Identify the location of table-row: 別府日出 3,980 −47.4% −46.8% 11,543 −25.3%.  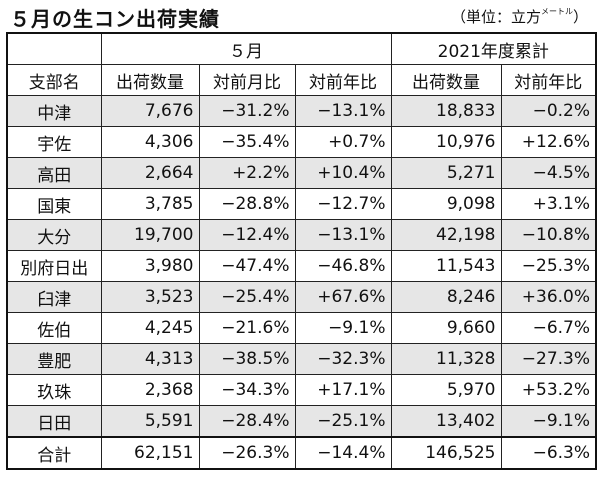
(301, 266).